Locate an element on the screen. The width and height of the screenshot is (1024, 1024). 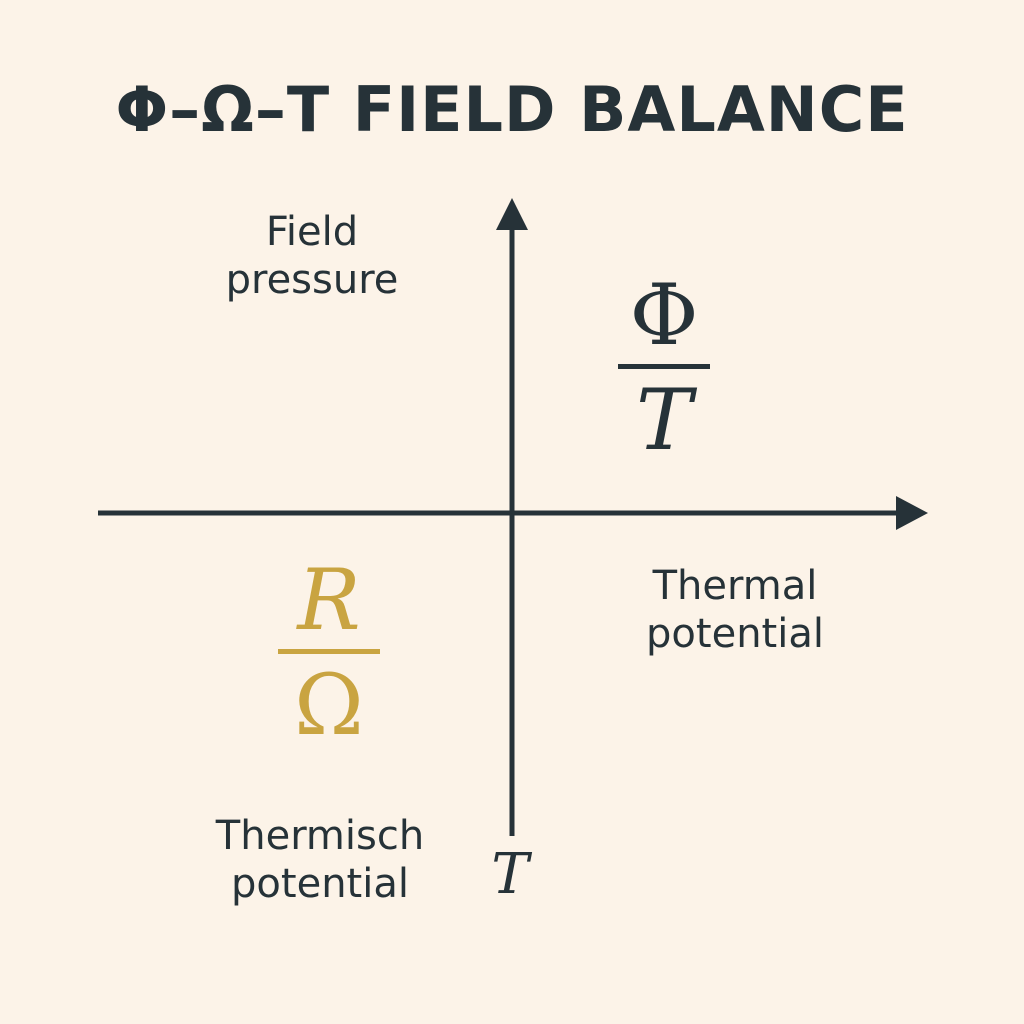
horizontal-axis is located at coordinates (513, 513).